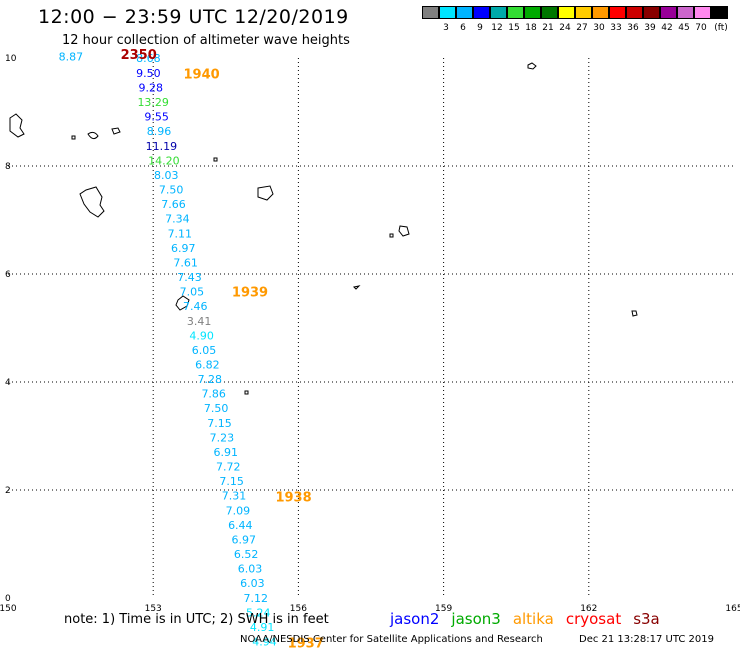  What do you see at coordinates (164, 160) in the screenshot?
I see `wave-height-label: 14.20` at bounding box center [164, 160].